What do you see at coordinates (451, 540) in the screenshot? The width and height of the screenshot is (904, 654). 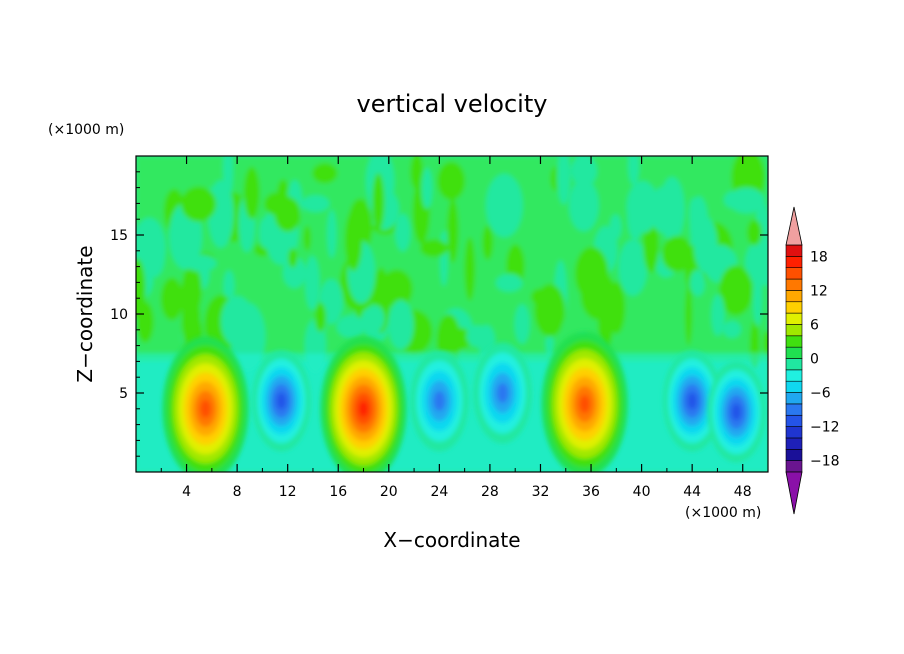 I see `x-axis-label: X−coordinate` at bounding box center [451, 540].